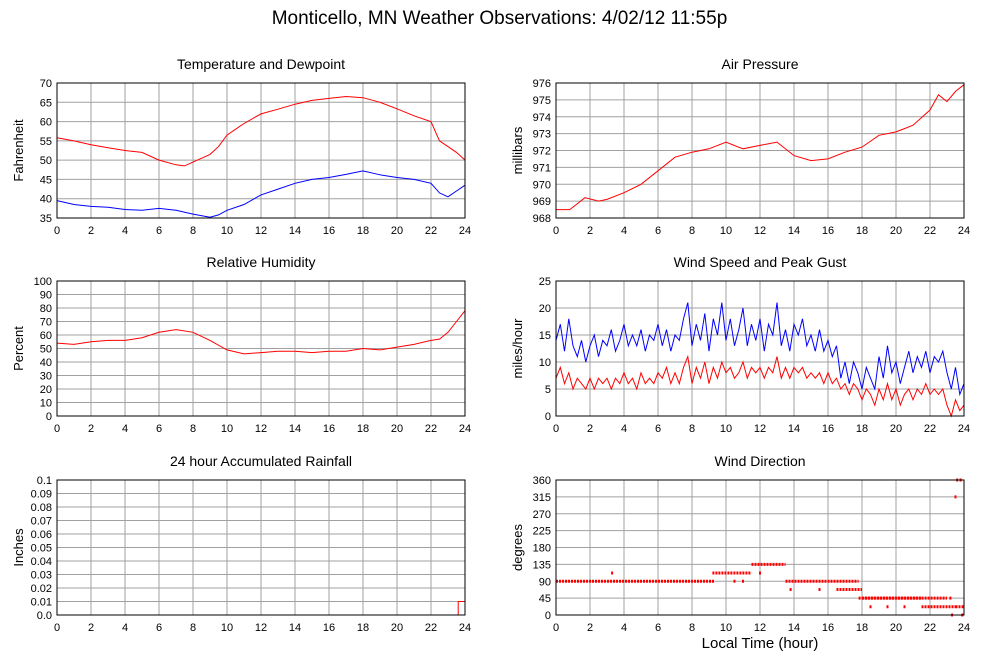 The image size is (999, 659). Describe the element at coordinates (545, 336) in the screenshot. I see `y-tick-label: 15` at that location.